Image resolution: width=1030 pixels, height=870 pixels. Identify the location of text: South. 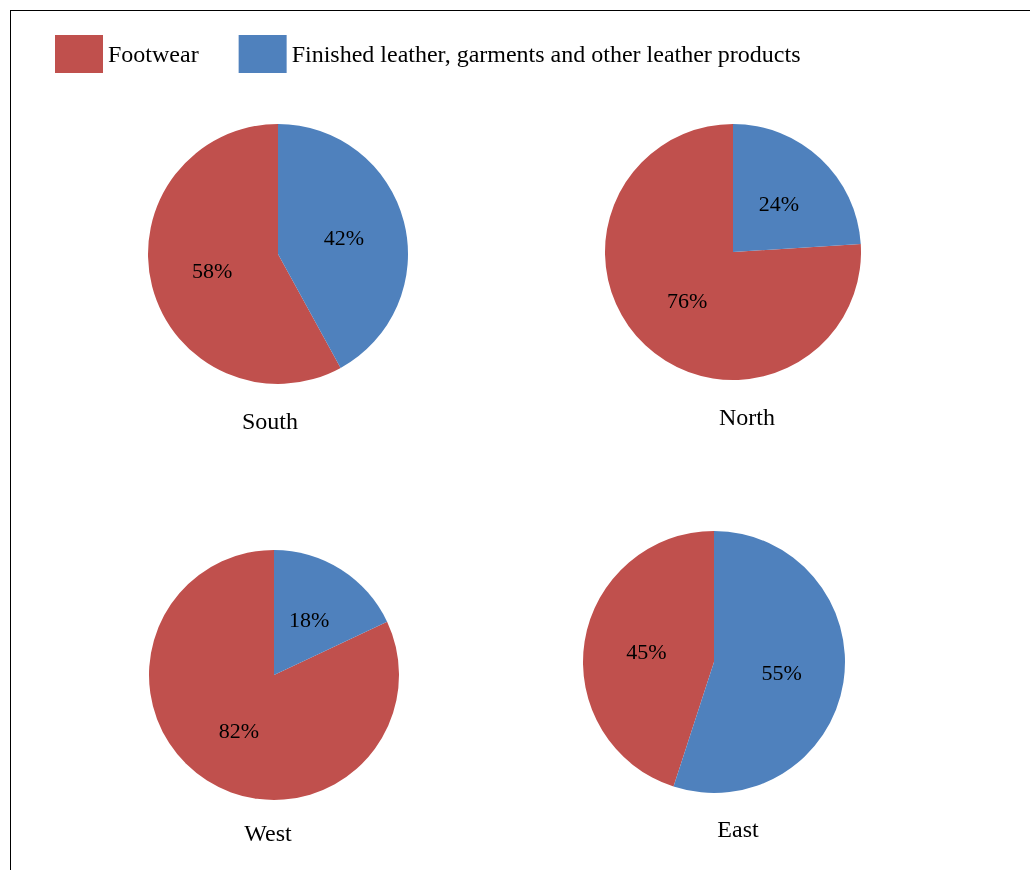
(270, 421).